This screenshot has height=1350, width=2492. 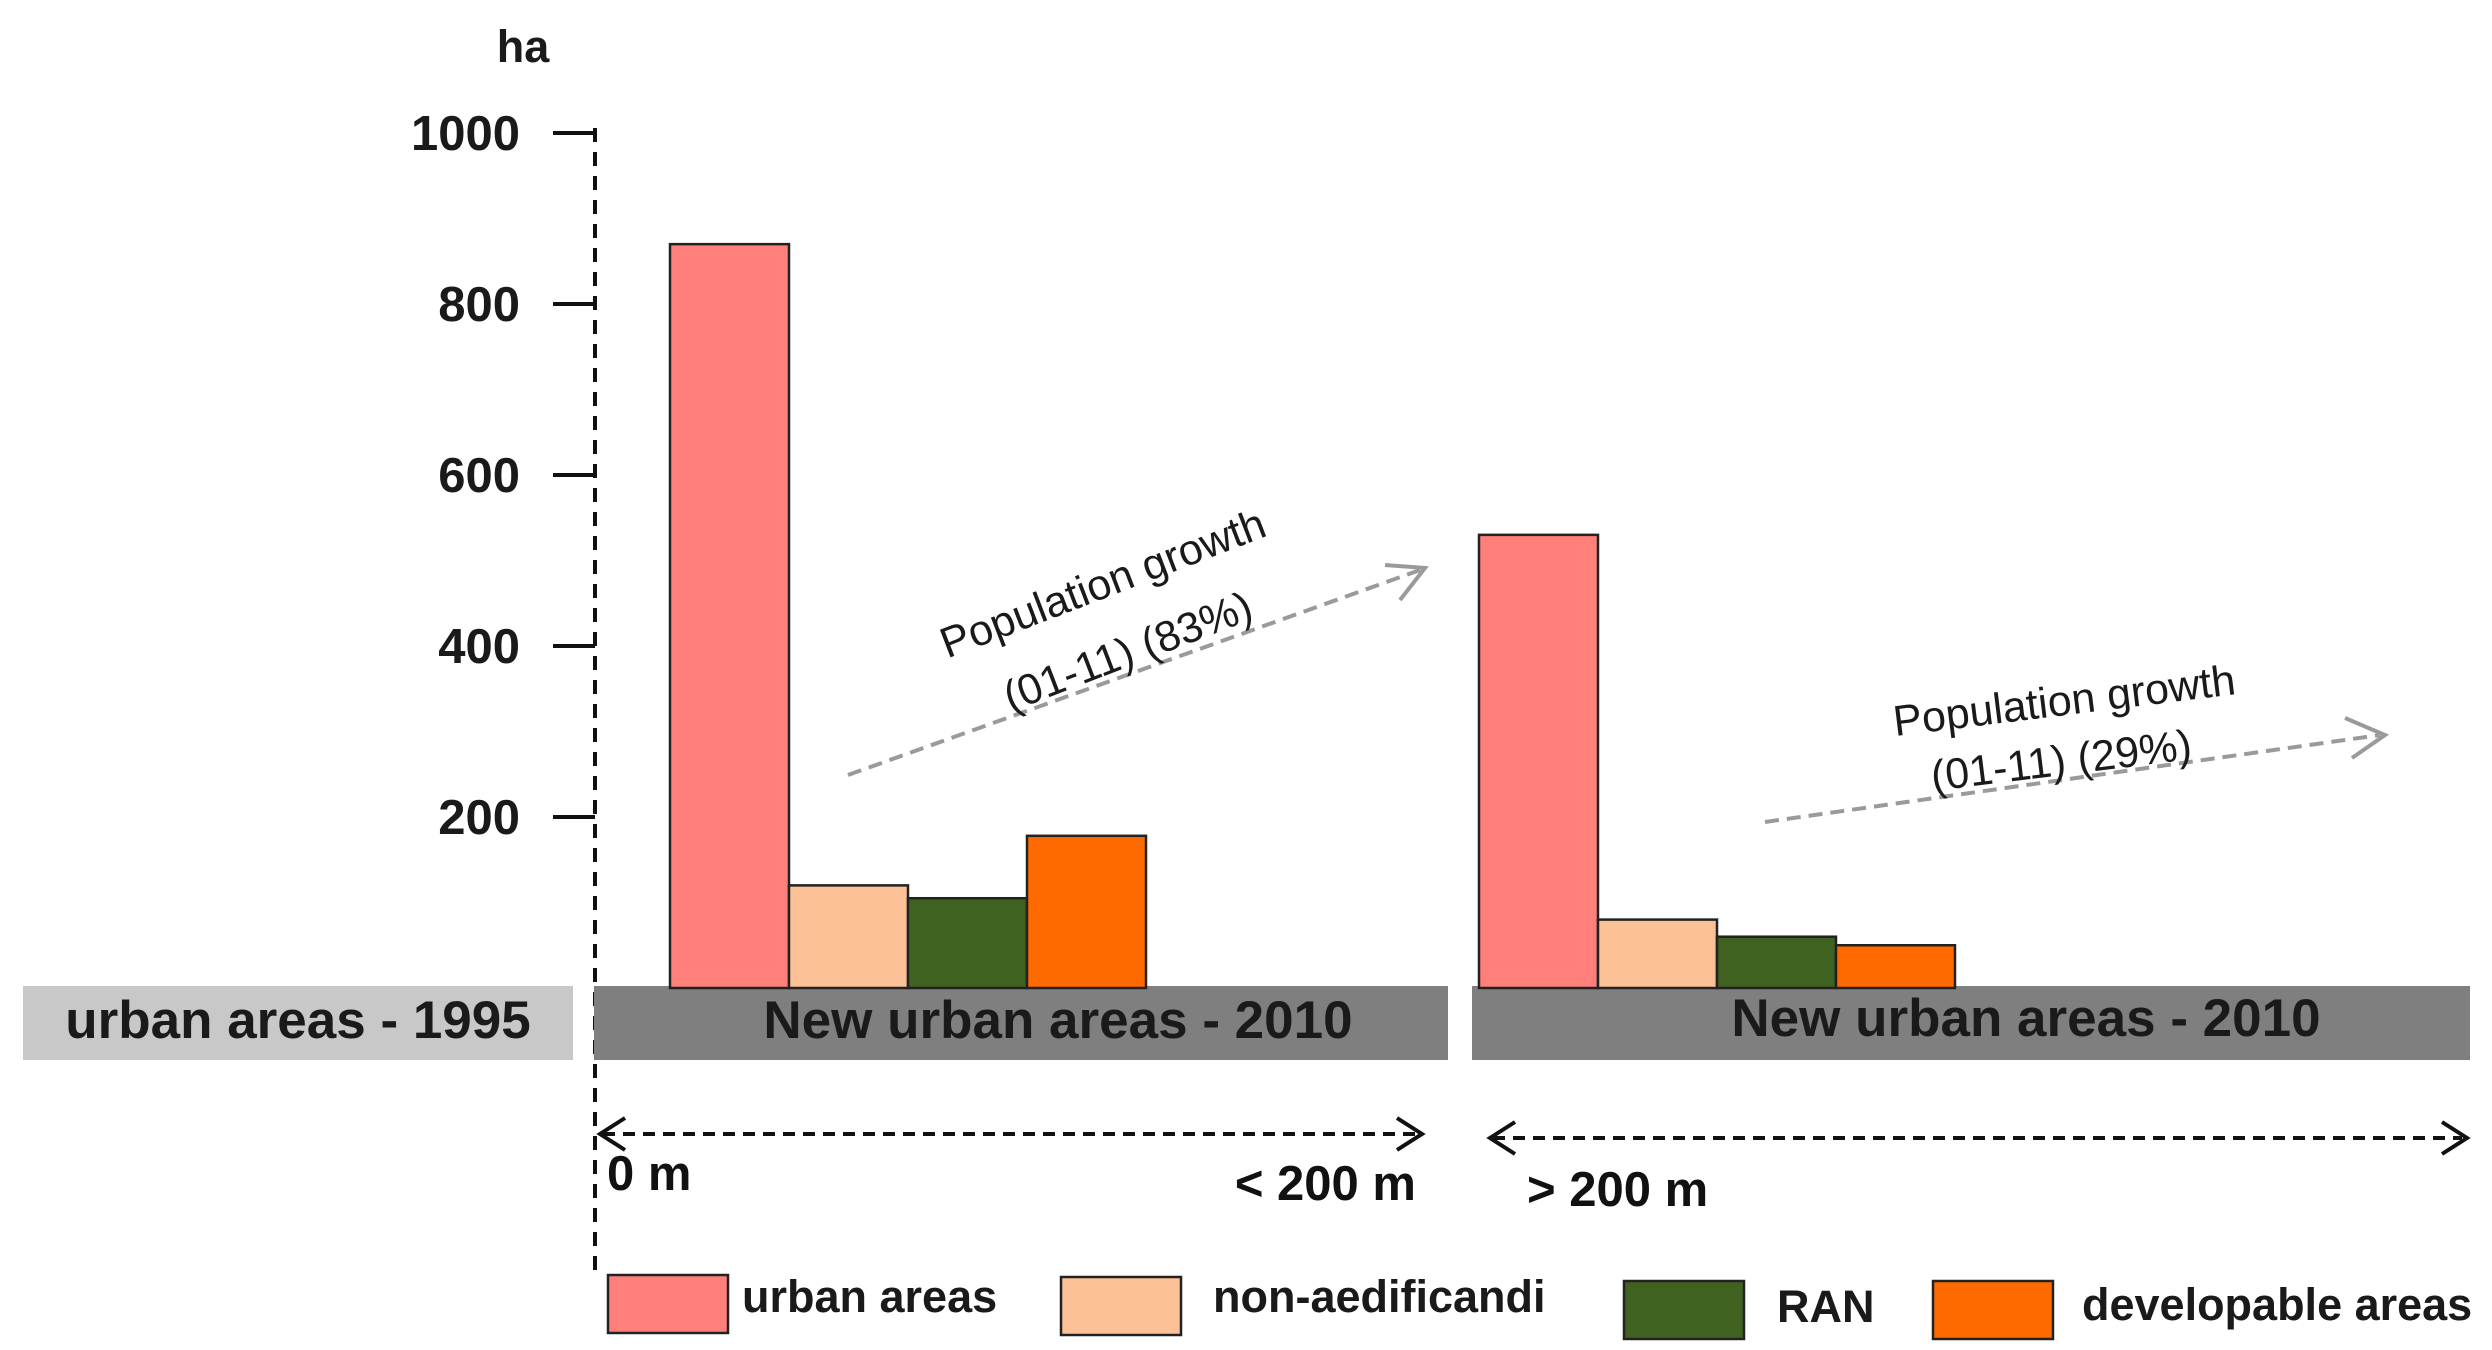 What do you see at coordinates (1379, 1296) in the screenshot?
I see `legend-label-non-aedificandi: non-aedificandi` at bounding box center [1379, 1296].